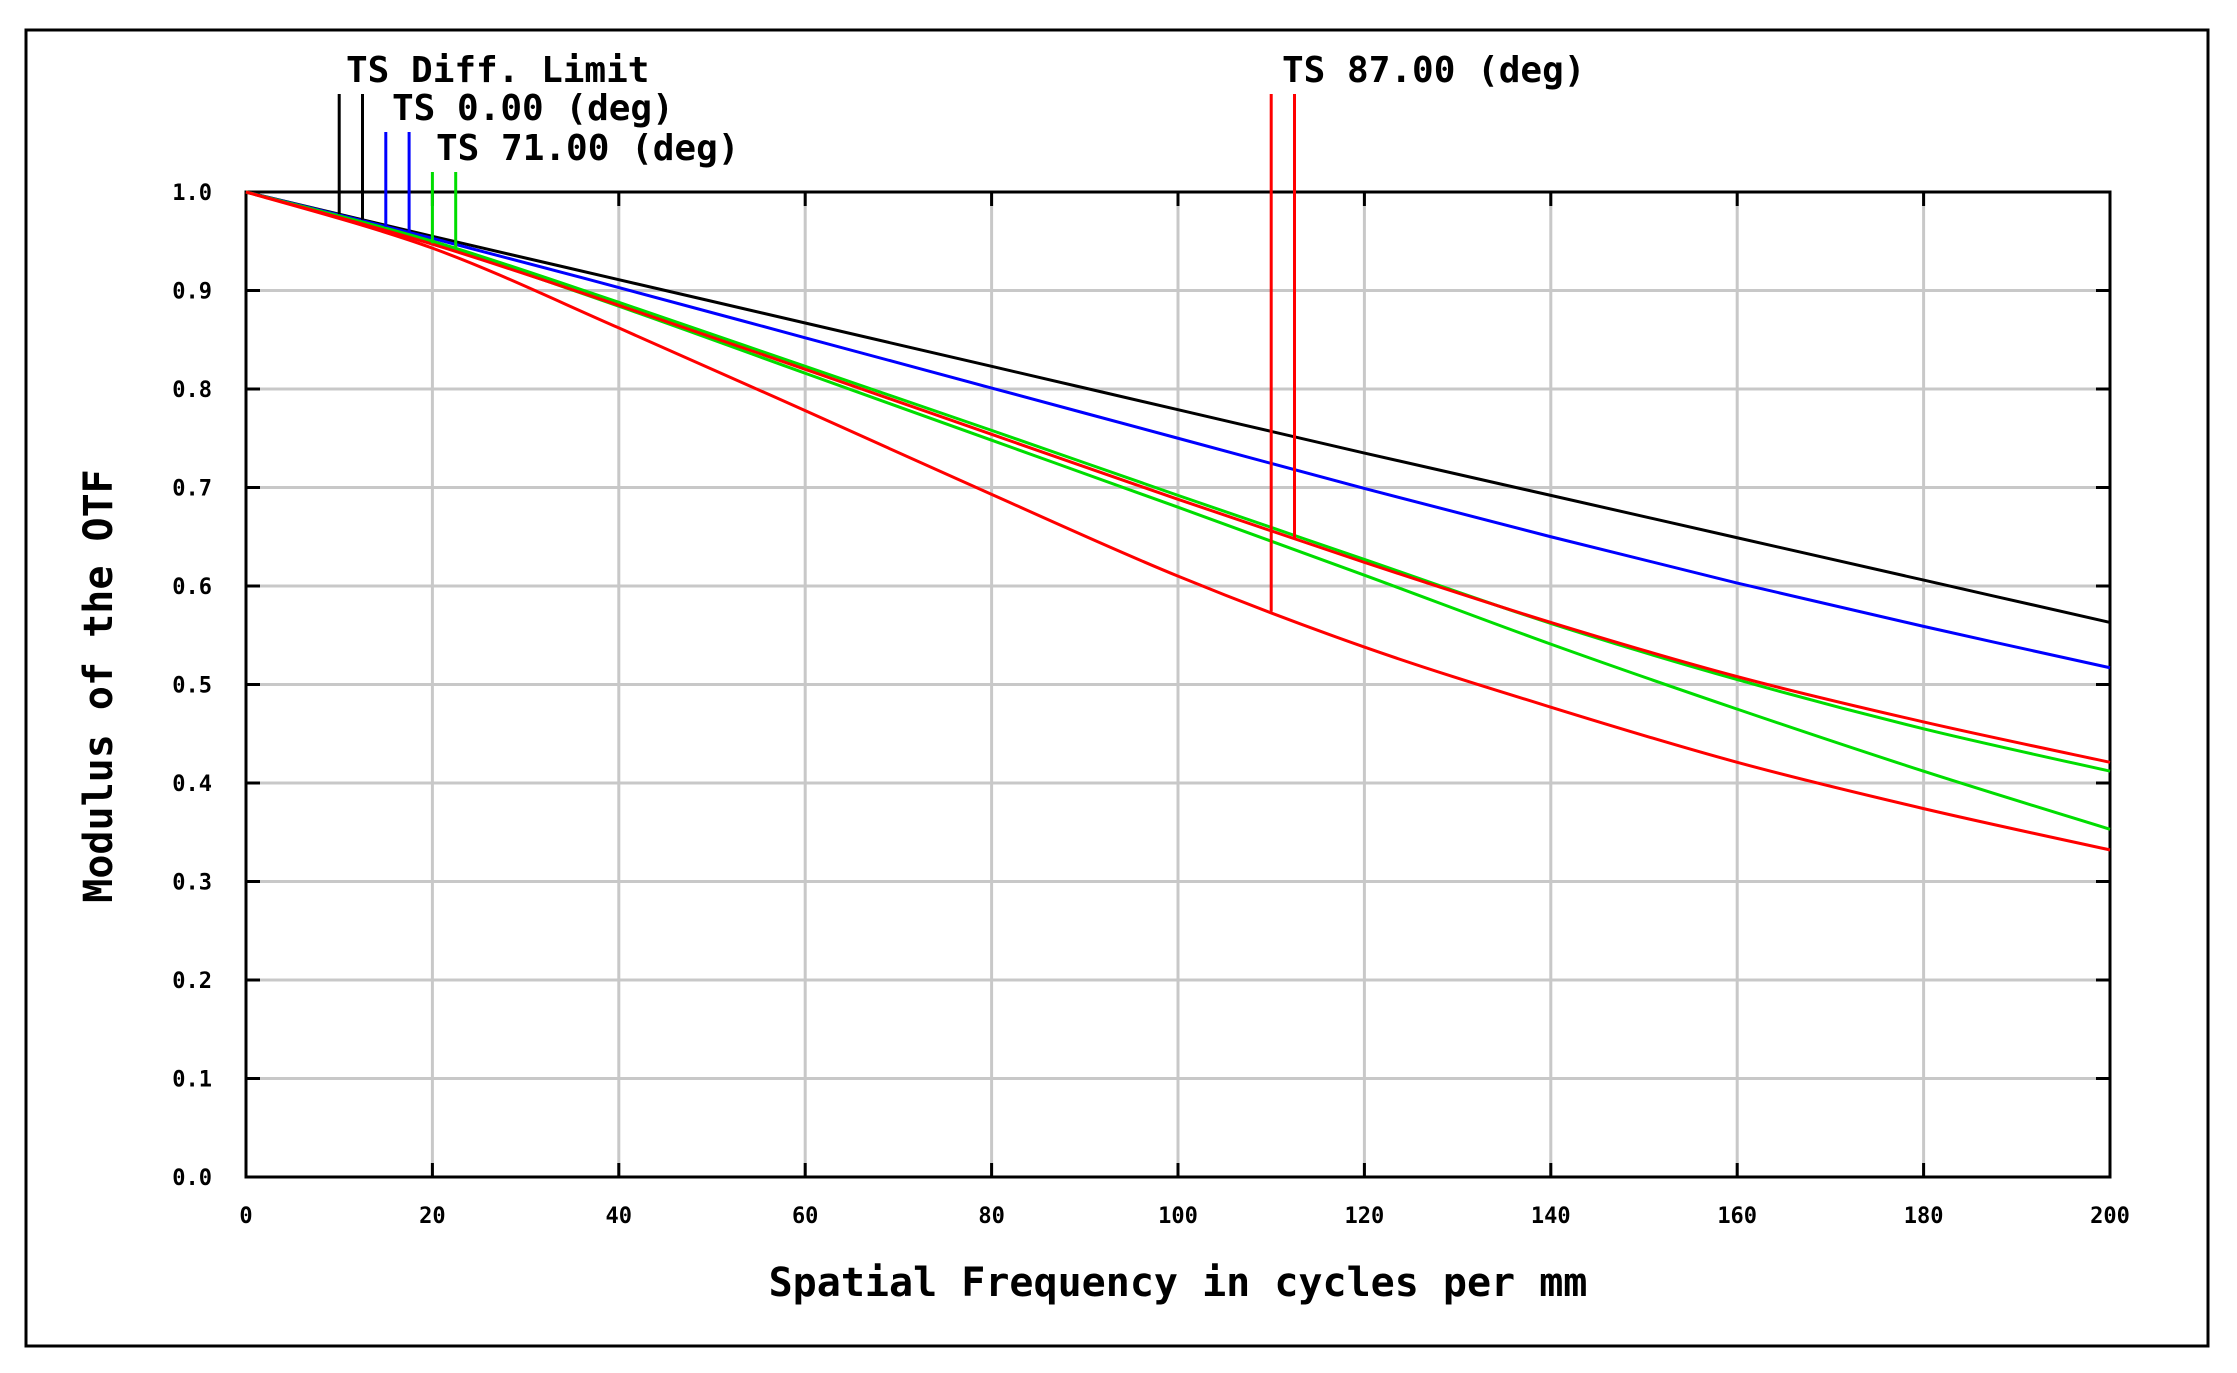 The image size is (2237, 1373). I want to click on y-tick-label: 1.0, so click(192, 193).